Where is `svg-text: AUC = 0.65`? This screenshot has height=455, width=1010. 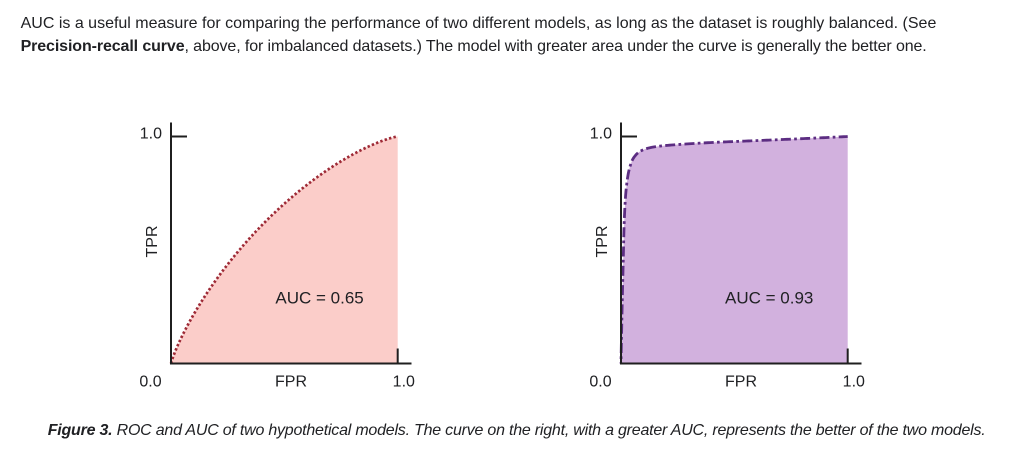
svg-text: AUC = 0.65 is located at coordinates (319, 298).